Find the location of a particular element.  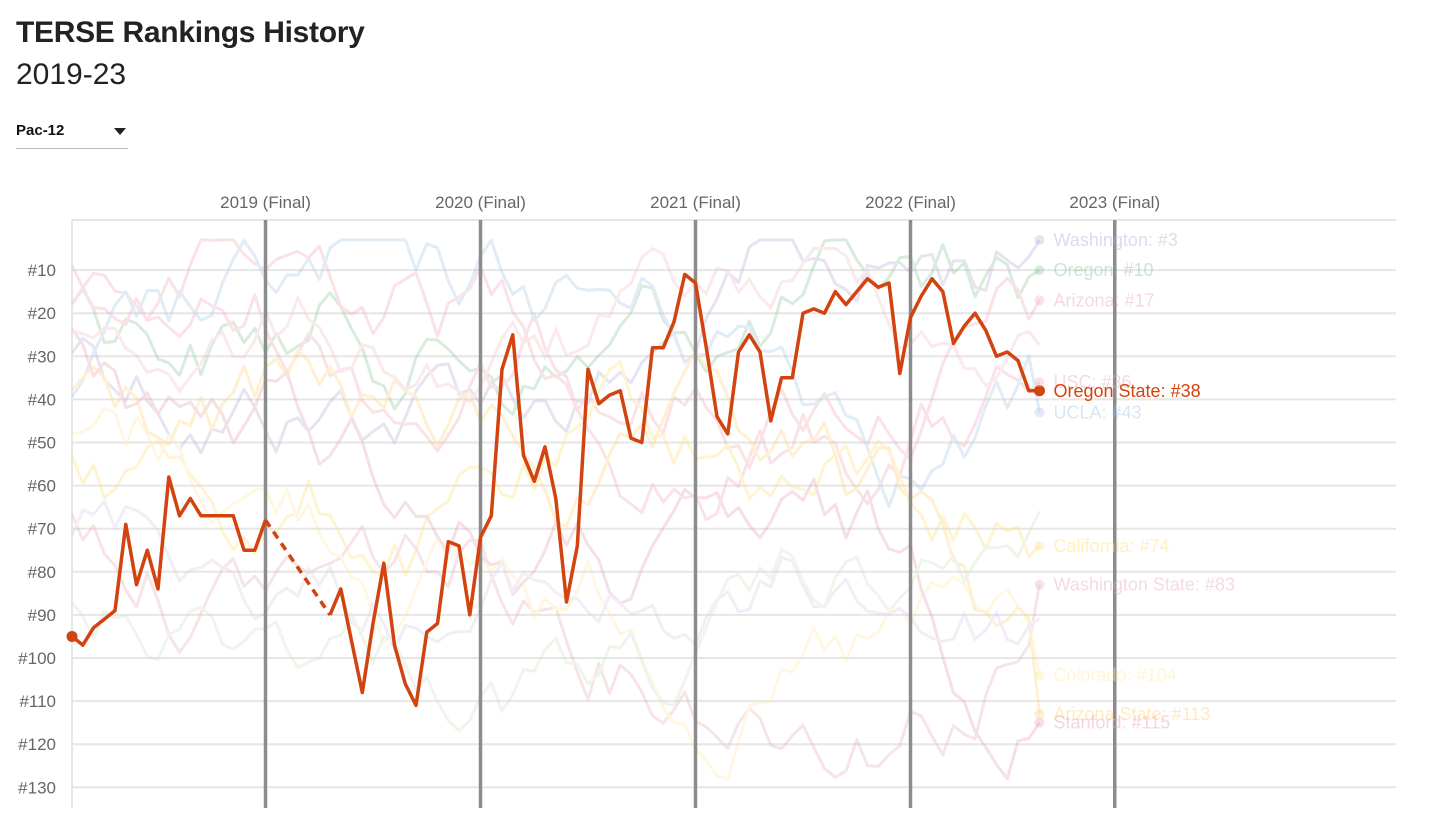

series-end-label: USC: #36 is located at coordinates (1093, 382).